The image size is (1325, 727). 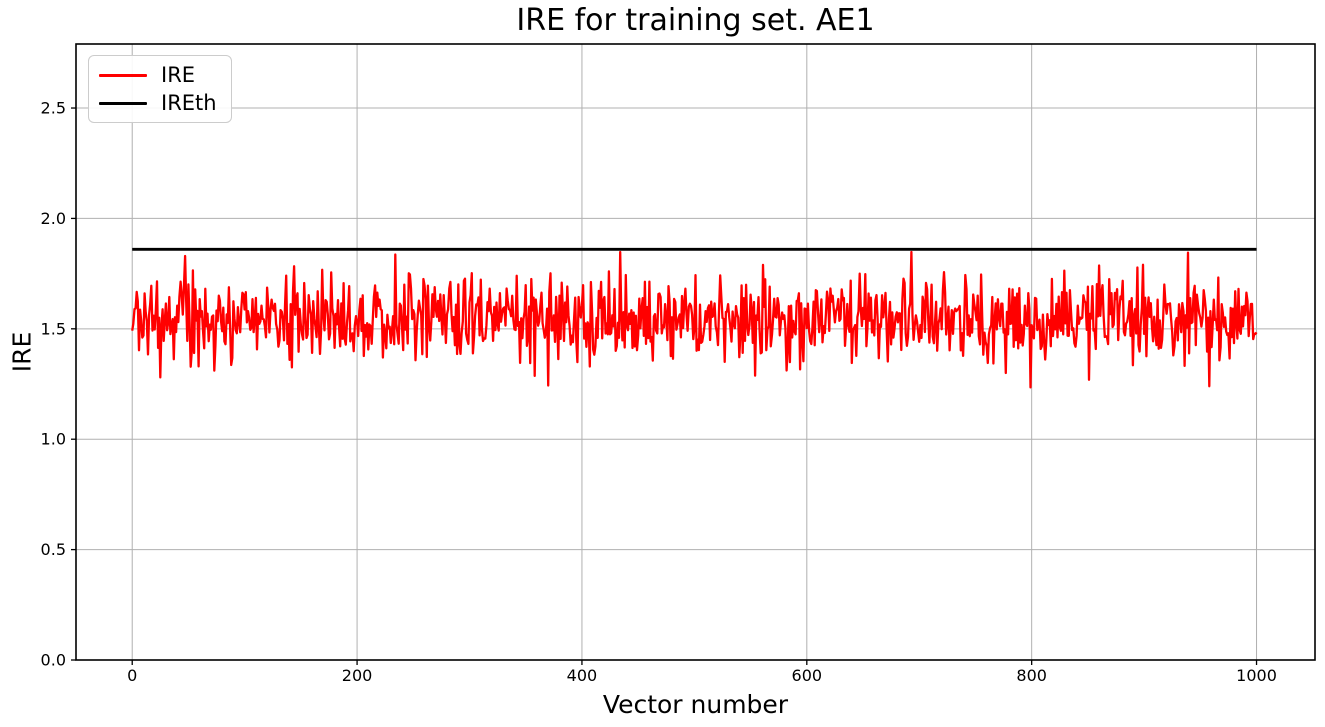 What do you see at coordinates (158, 75) in the screenshot?
I see `legend-item-ire: IRE` at bounding box center [158, 75].